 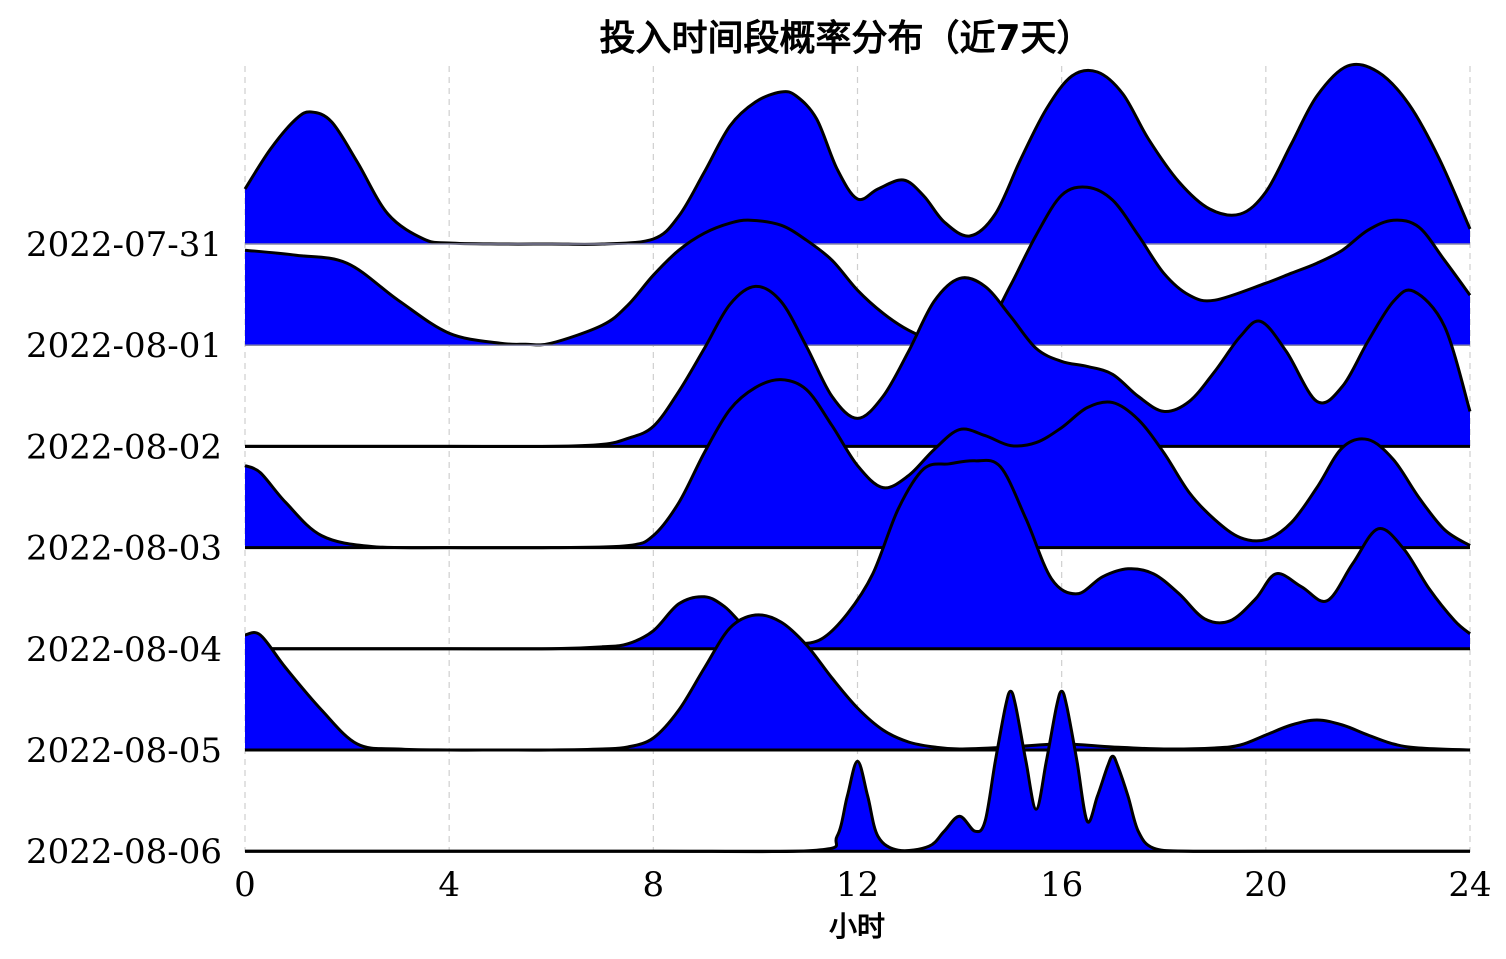 What do you see at coordinates (654, 885) in the screenshot?
I see `x-tick-label-2: 8` at bounding box center [654, 885].